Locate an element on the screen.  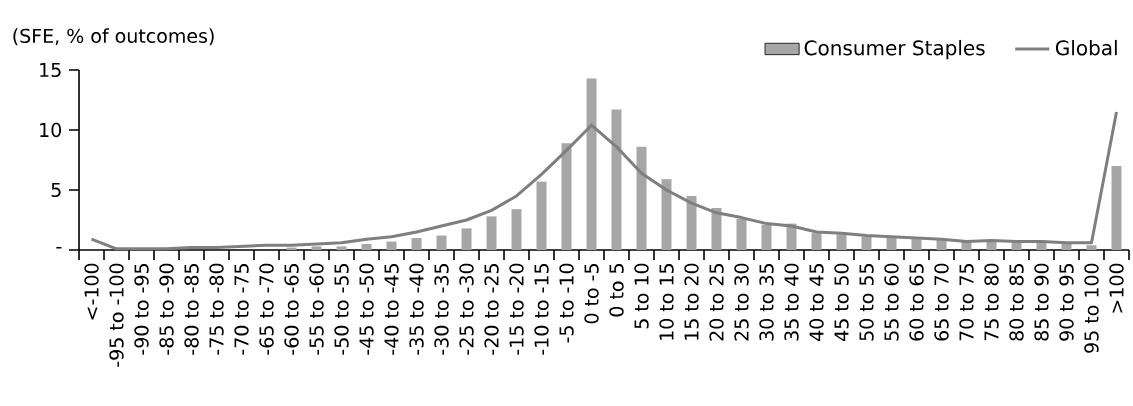
x-tick-label: 45 to 50 is located at coordinates (841, 302).